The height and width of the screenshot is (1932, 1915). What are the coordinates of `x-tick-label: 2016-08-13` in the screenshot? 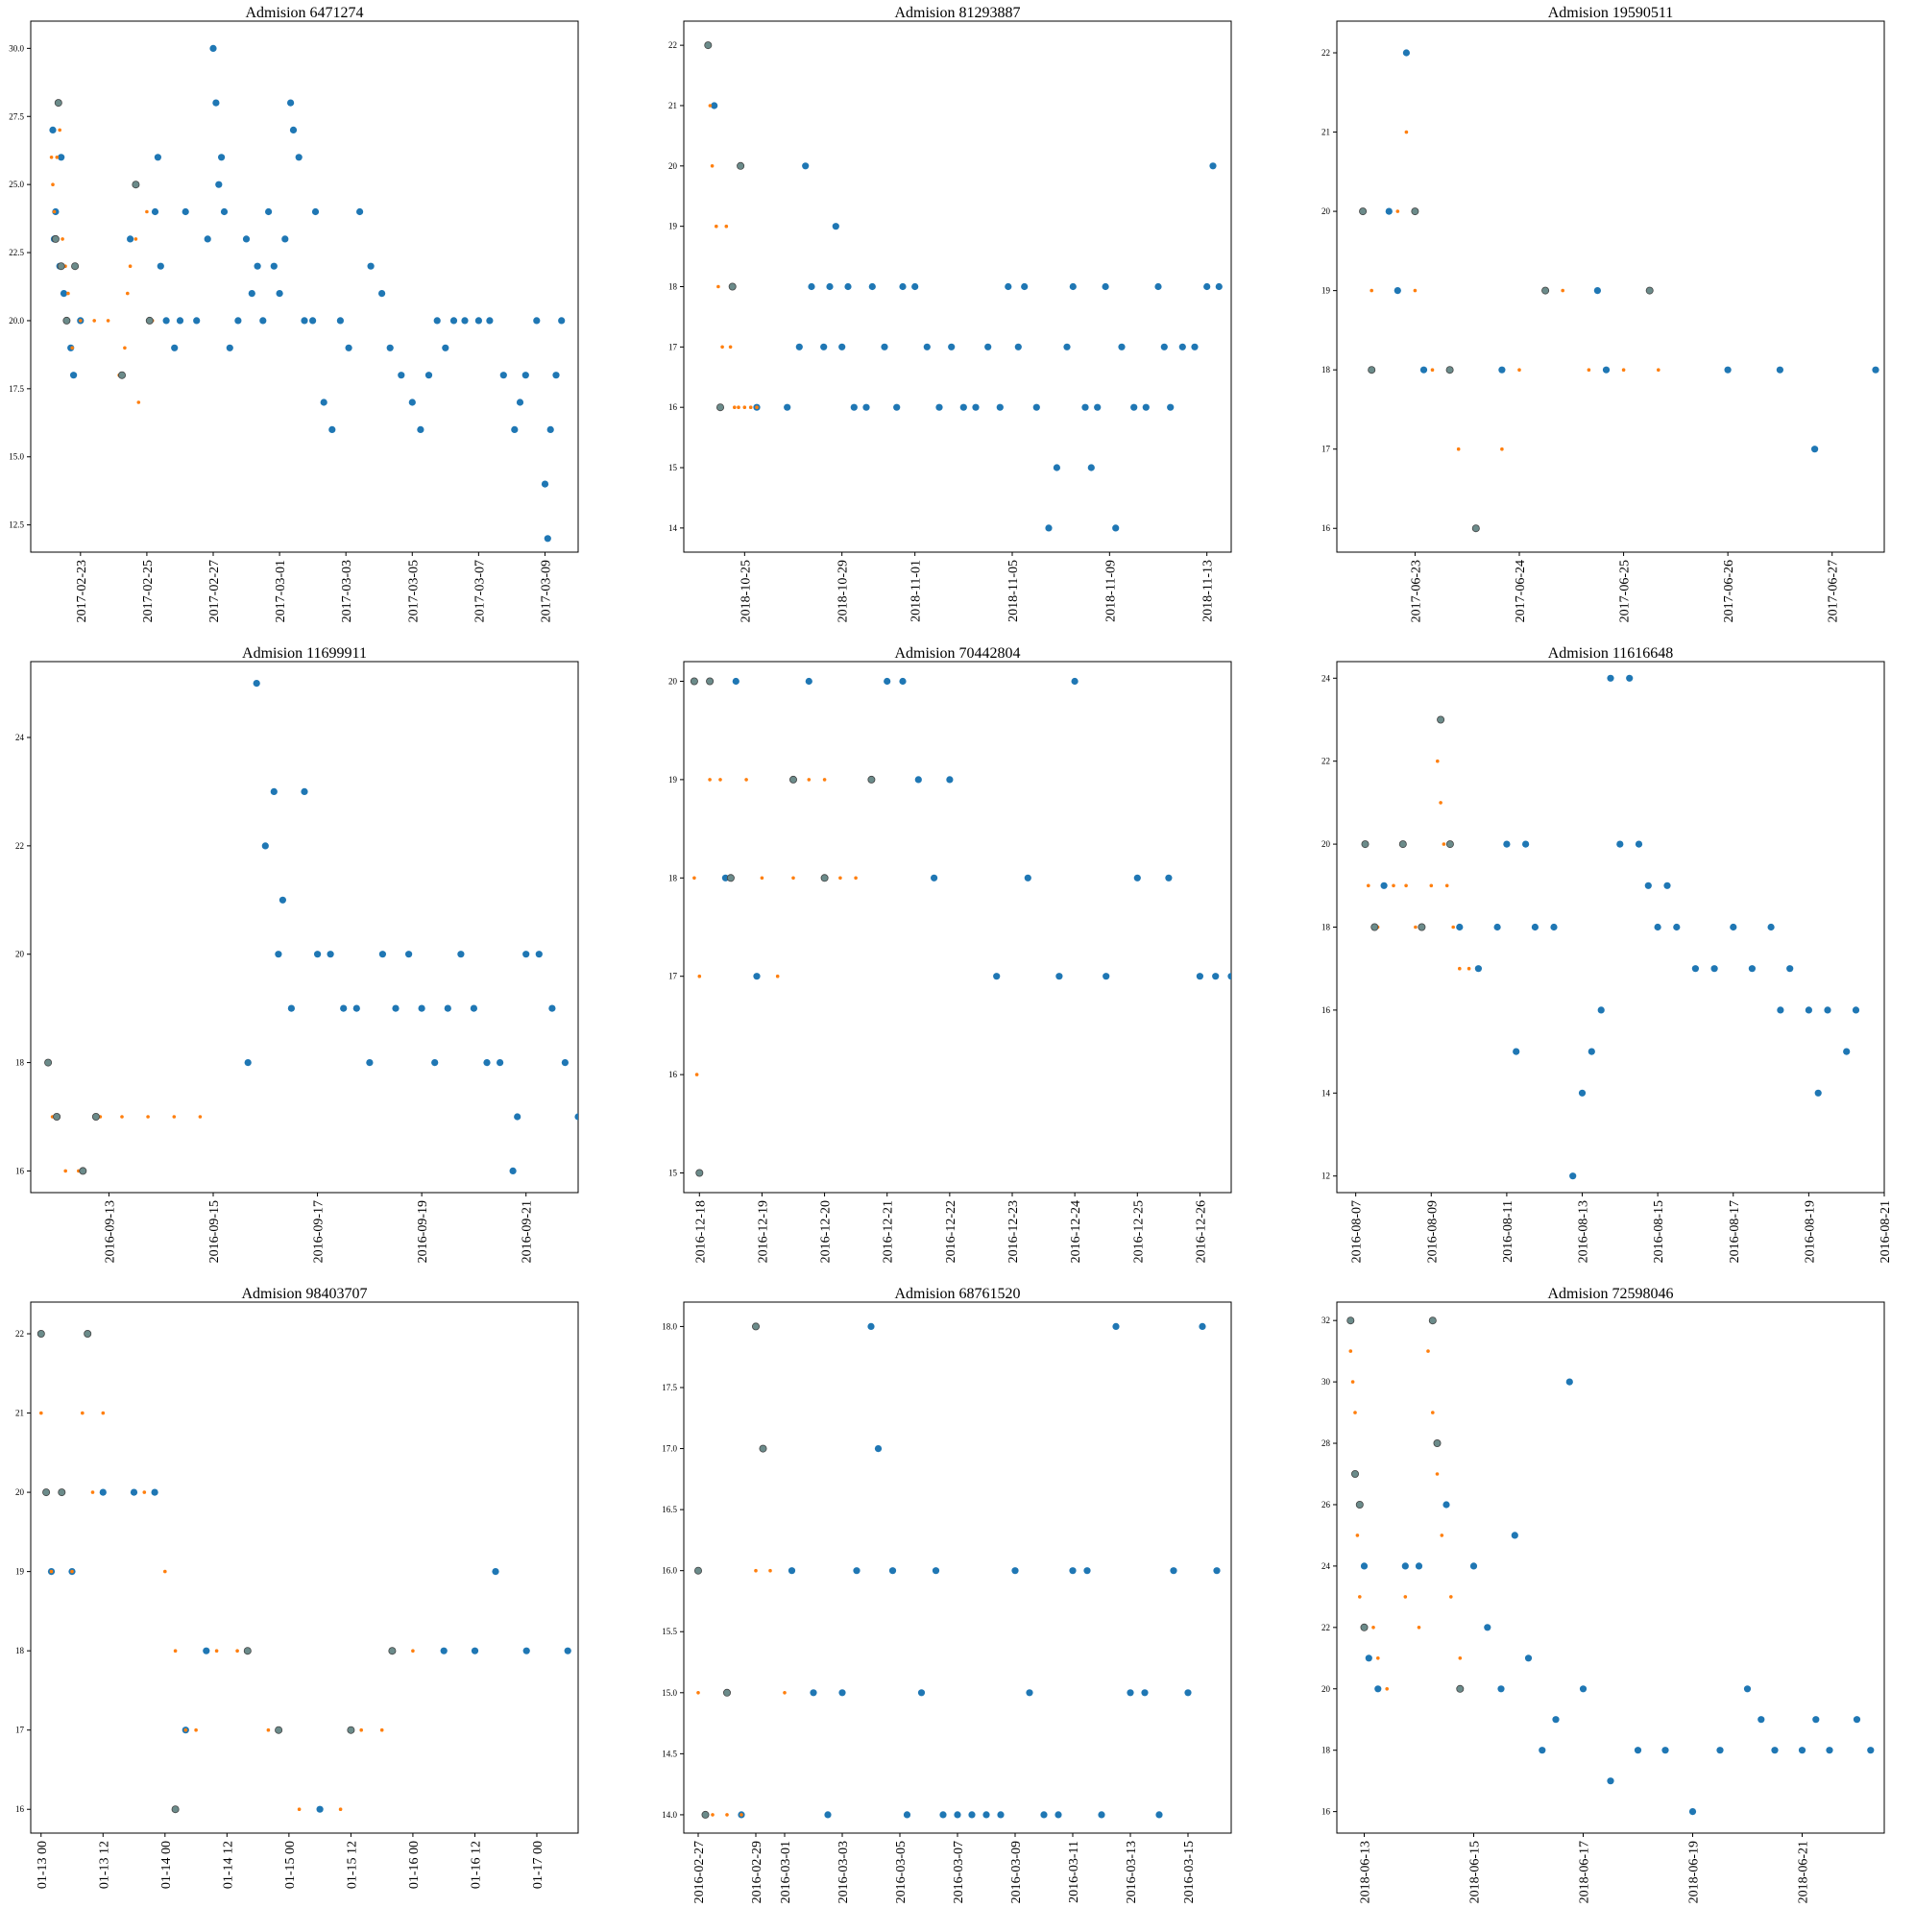 It's located at (1584, 1231).